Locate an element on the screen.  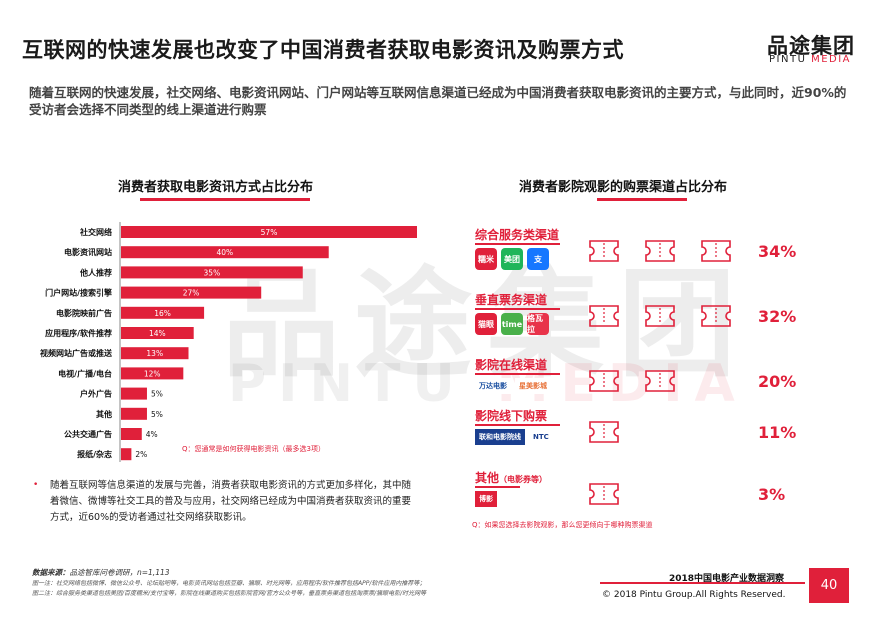
channel-name: 垂直票务渠道 is located at coordinates (511, 299).